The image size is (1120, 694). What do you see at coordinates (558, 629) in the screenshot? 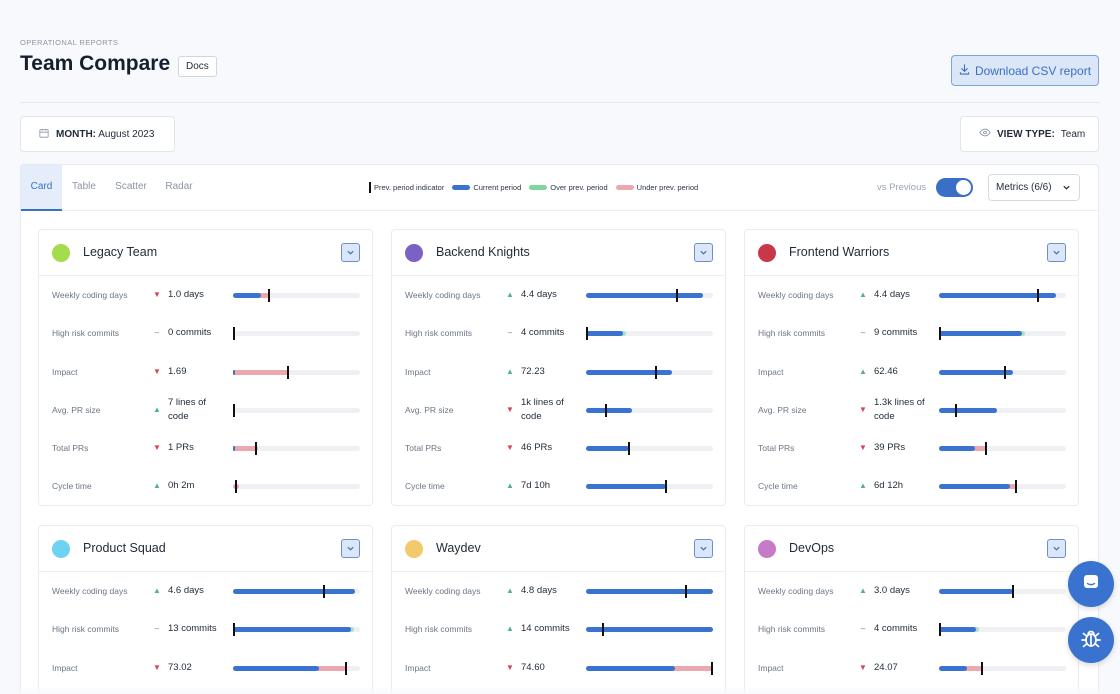
I see `metric-row: High risk commits ▲ 14 commits` at bounding box center [558, 629].